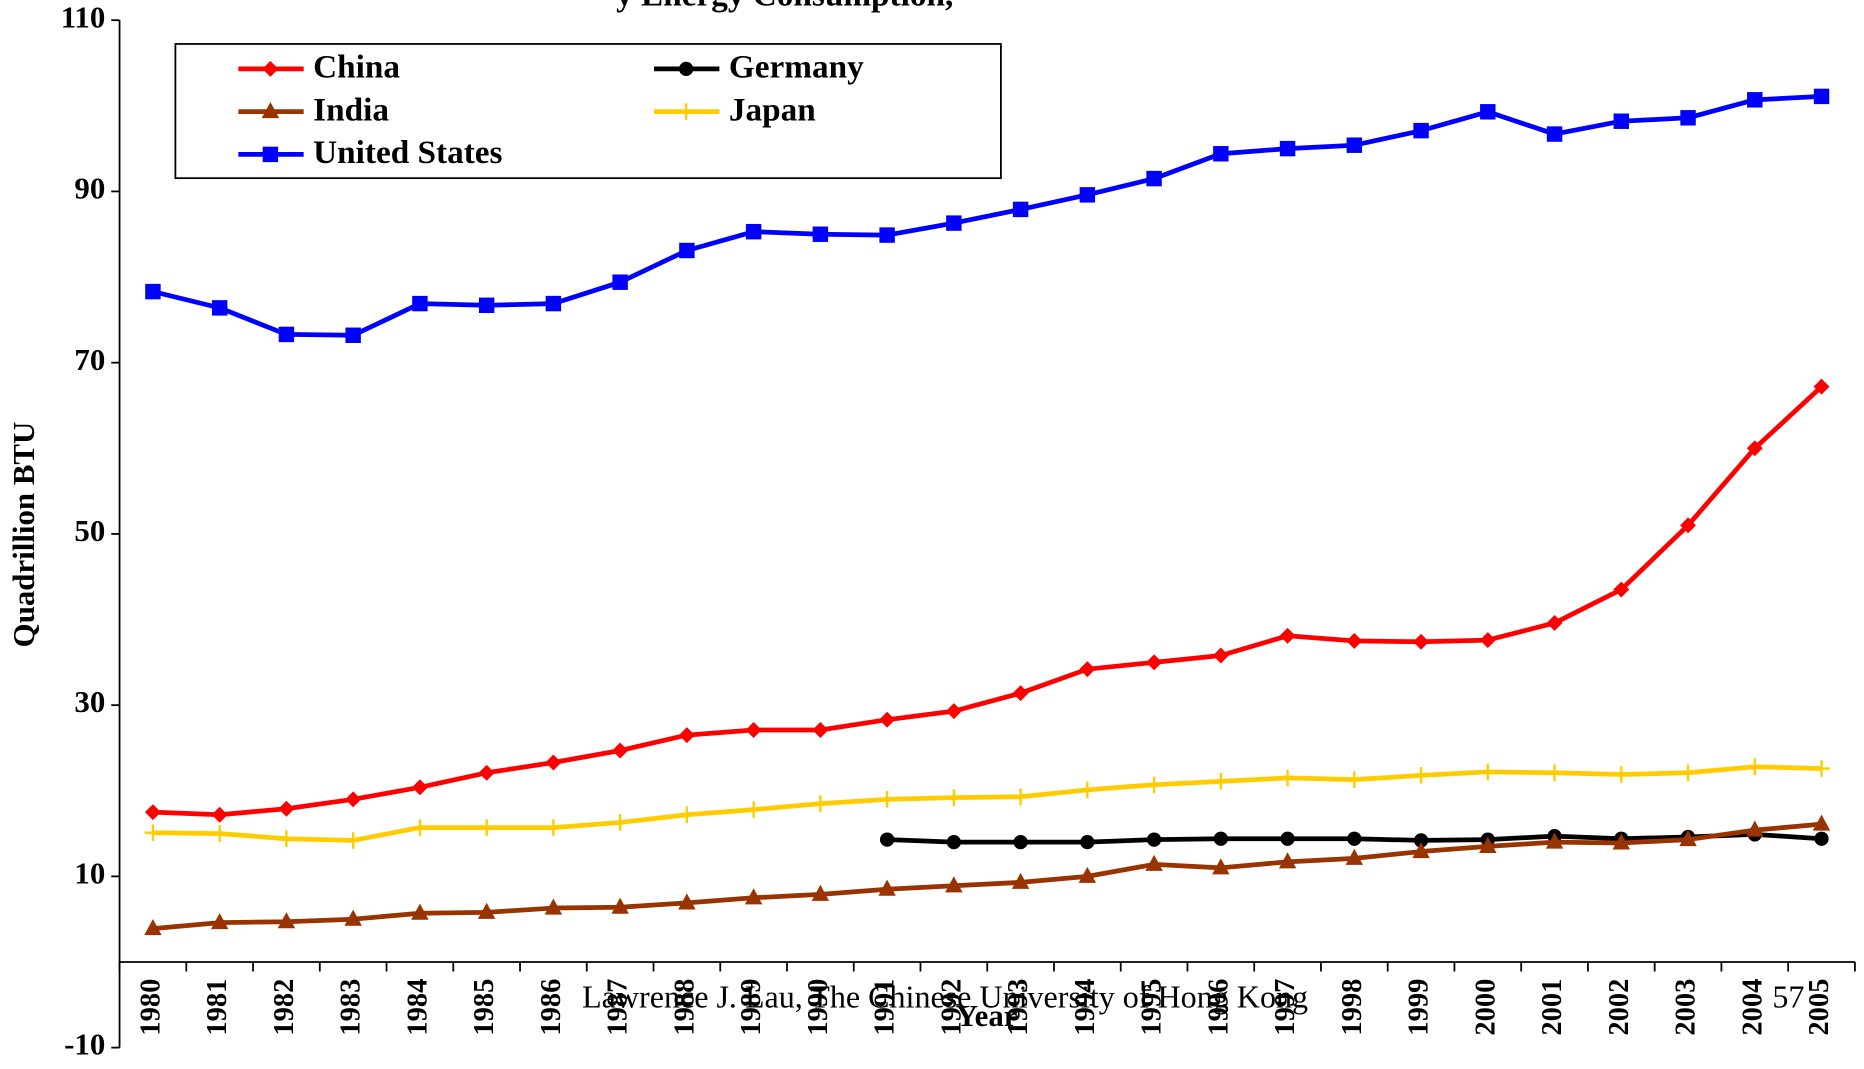 The image size is (1864, 1069). What do you see at coordinates (588, 111) in the screenshot?
I see `legend-box` at bounding box center [588, 111].